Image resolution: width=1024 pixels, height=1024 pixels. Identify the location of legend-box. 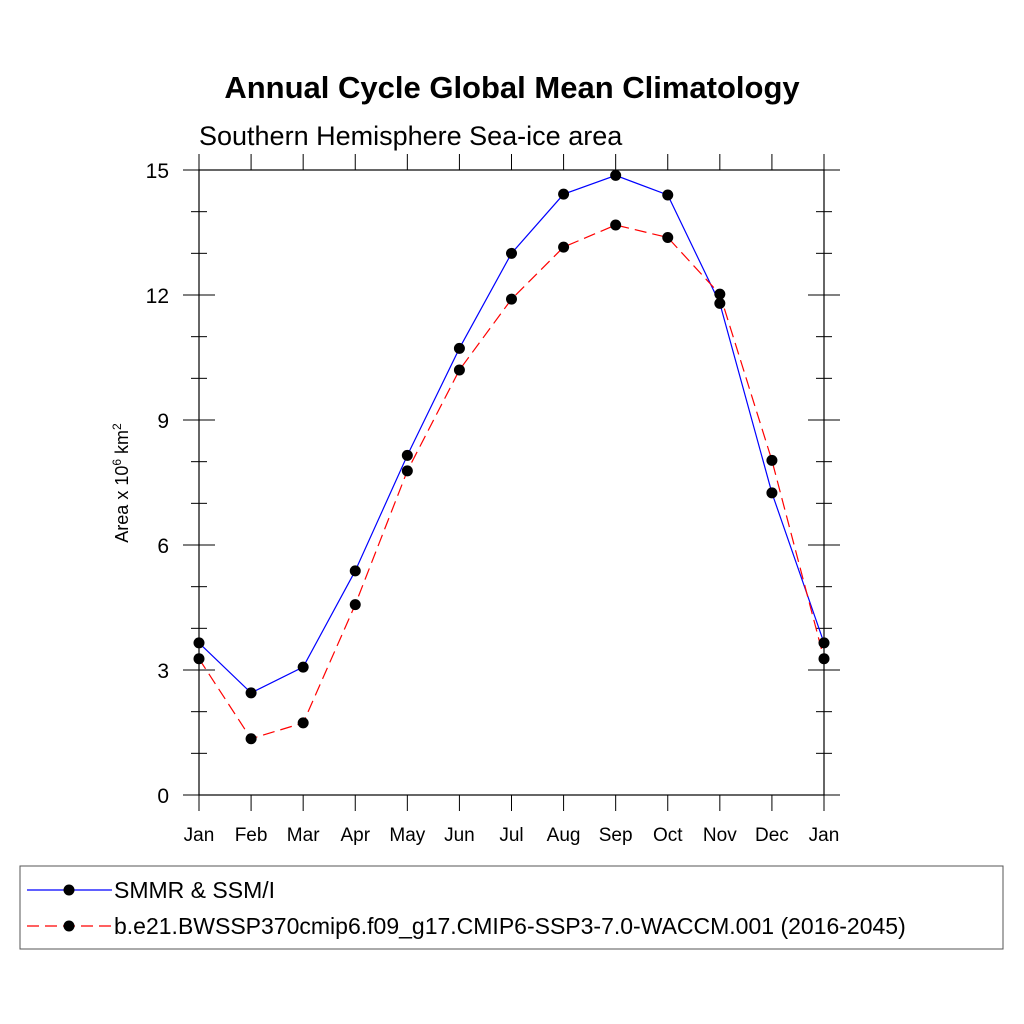
(511, 907).